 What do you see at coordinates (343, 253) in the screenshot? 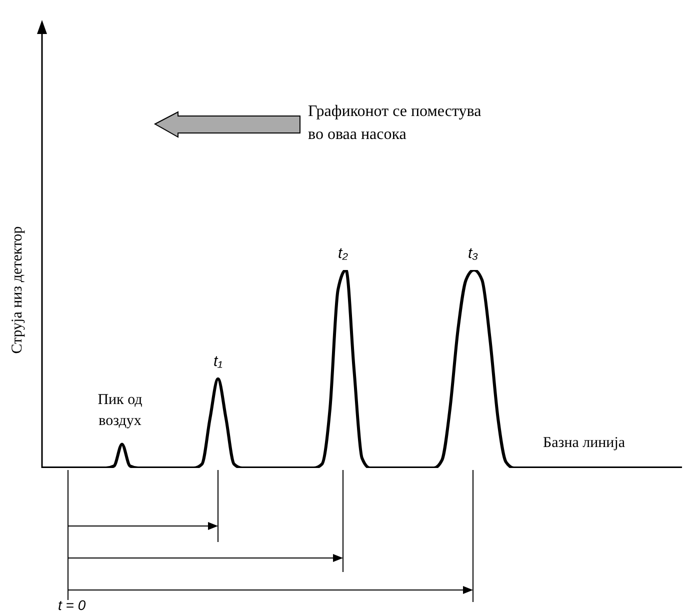
I see `text: t₂` at bounding box center [343, 253].